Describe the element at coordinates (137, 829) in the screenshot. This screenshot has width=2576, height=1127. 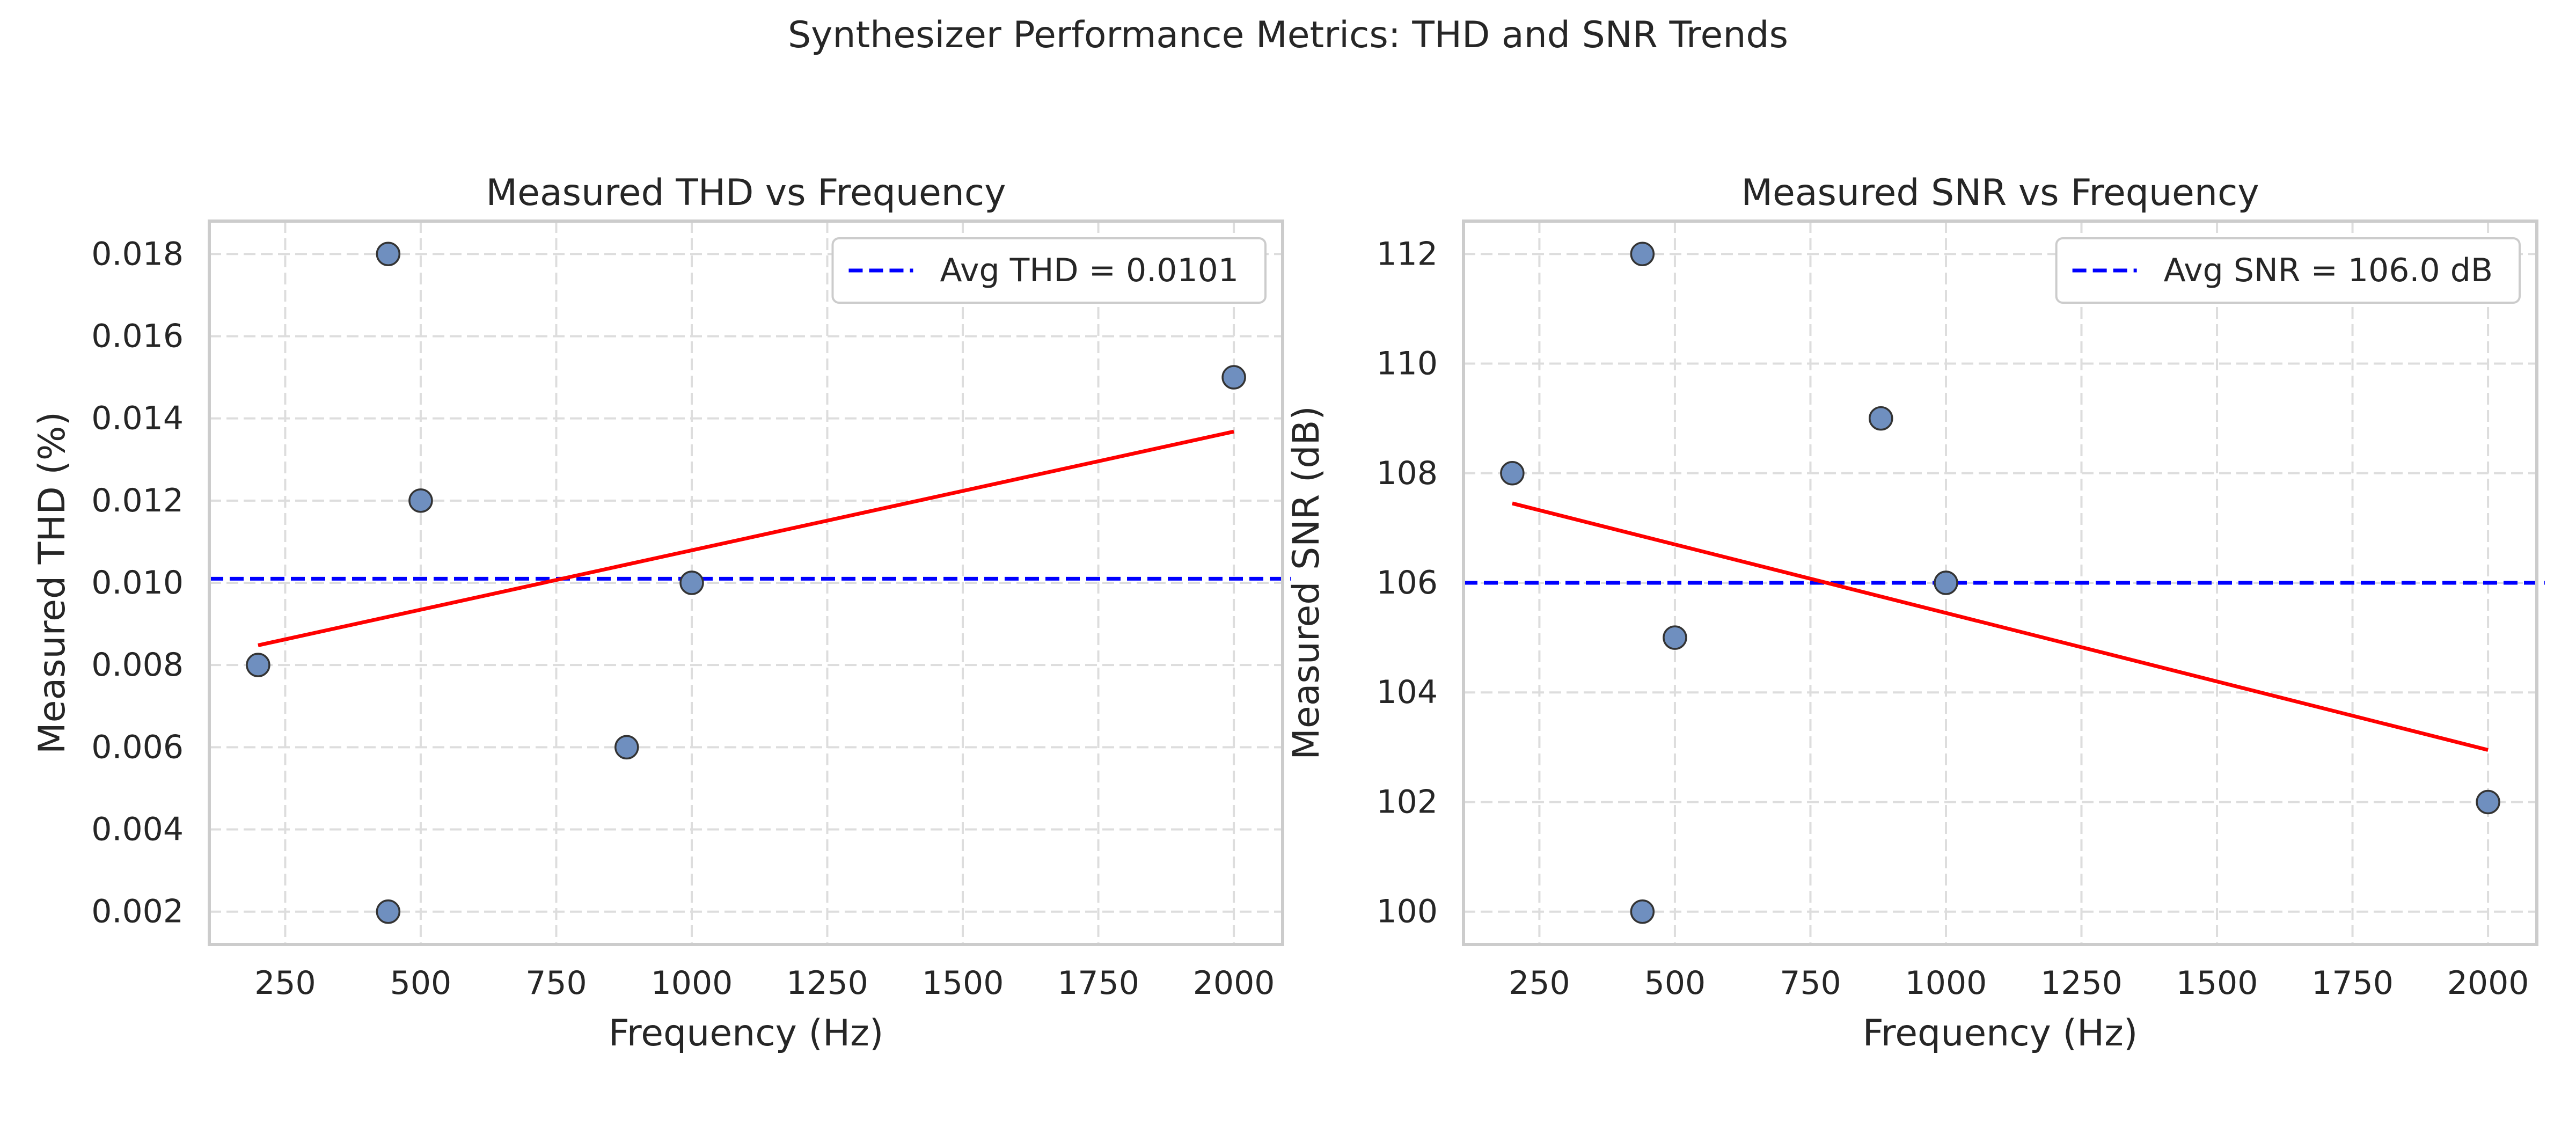
I see `thd-y-tick-label: 0.004` at that location.